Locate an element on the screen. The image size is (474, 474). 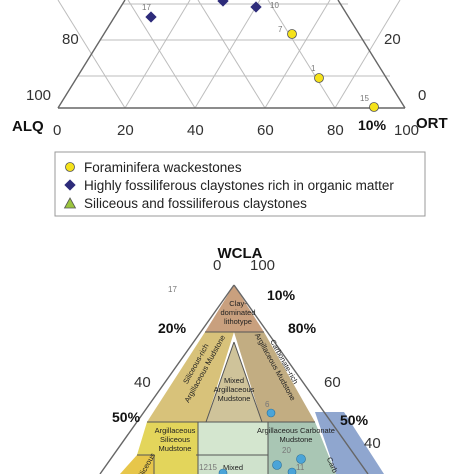
label-argillaceous-carbonate-2: Mudstone is located at coordinates (296, 439).